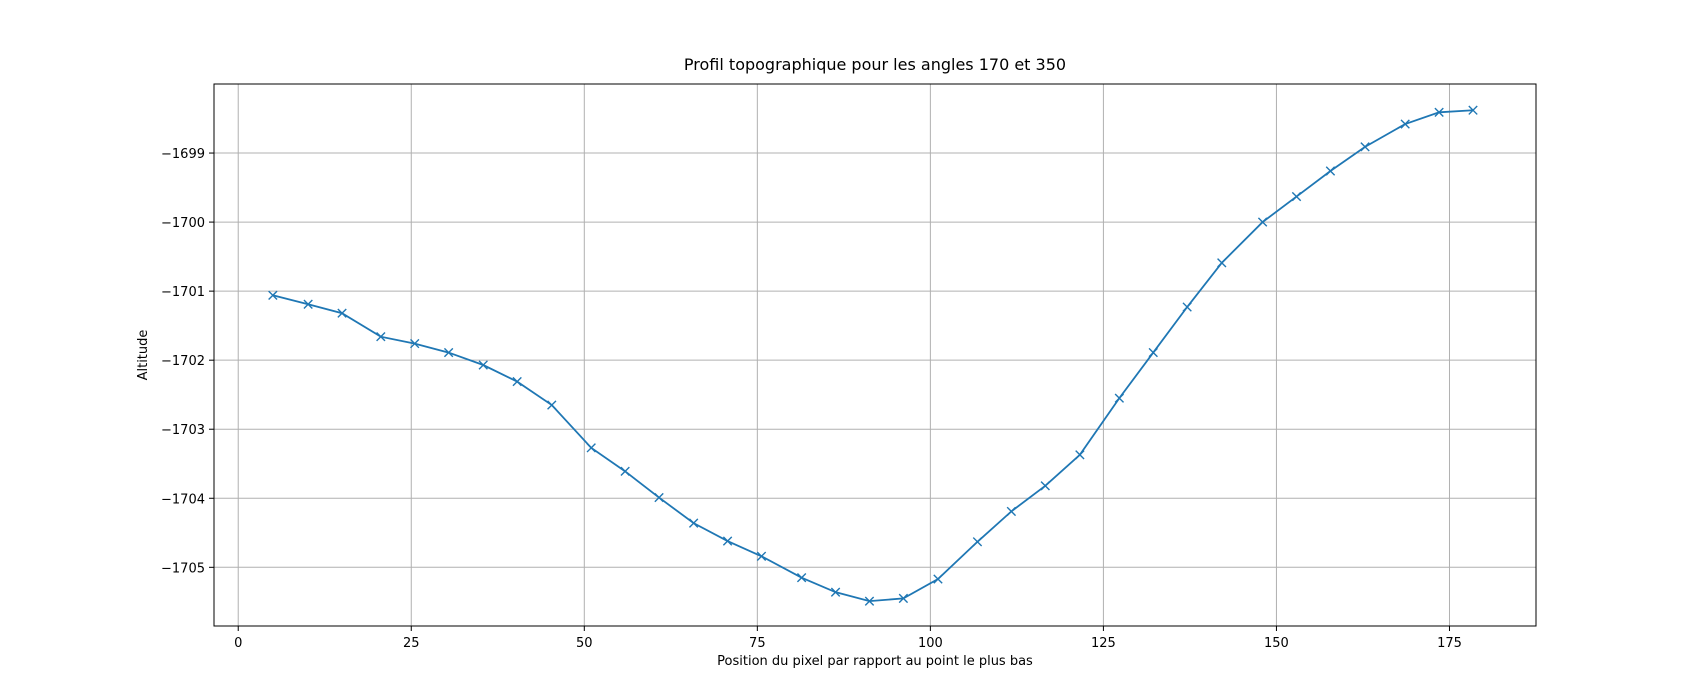 Image resolution: width=1700 pixels, height=700 pixels. What do you see at coordinates (411, 643) in the screenshot?
I see `x-tick-label: 25` at bounding box center [411, 643].